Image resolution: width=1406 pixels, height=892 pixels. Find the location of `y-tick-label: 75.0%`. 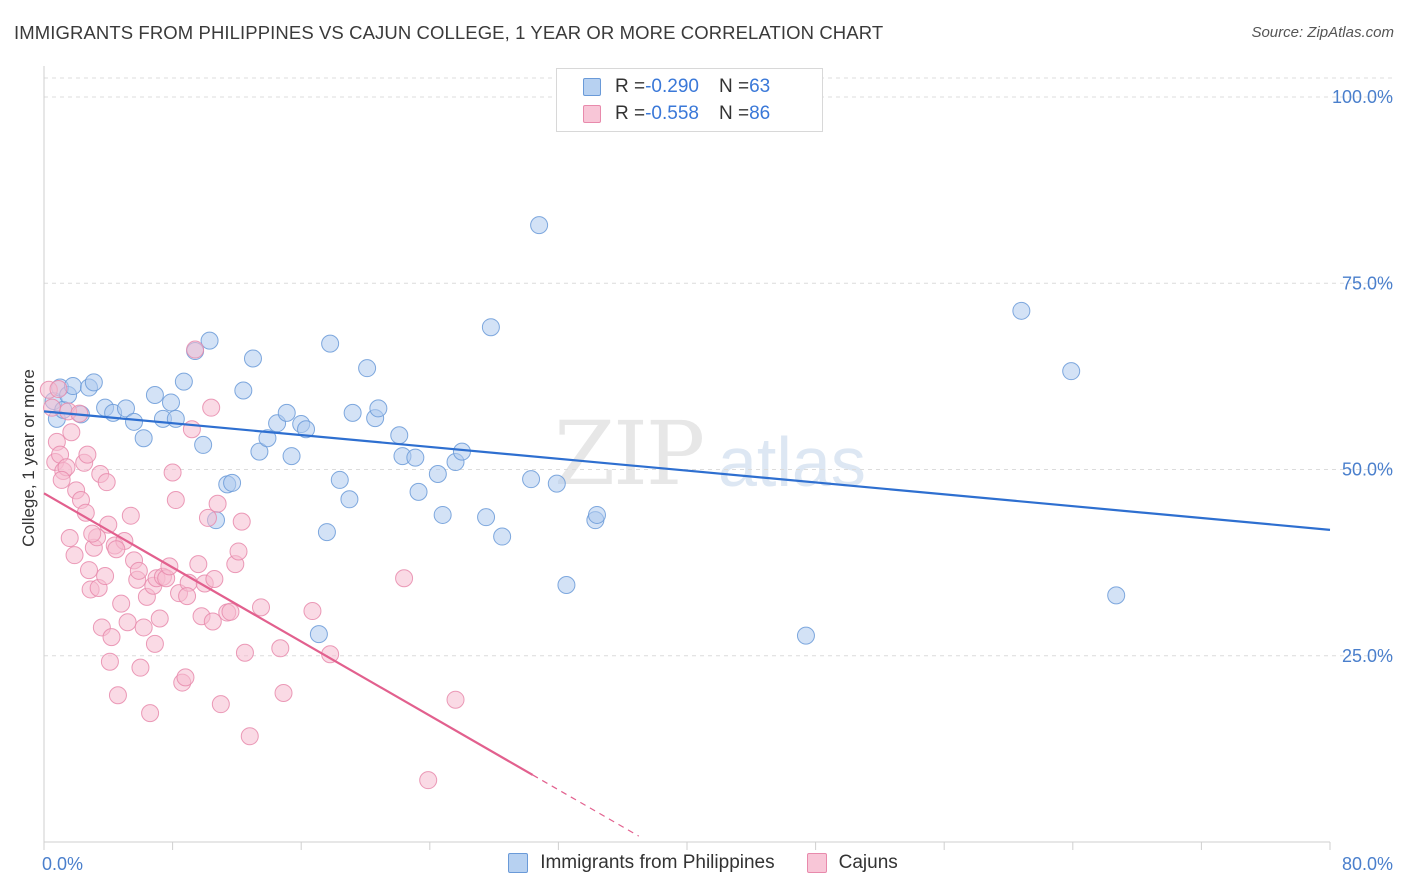

y-tick-label: 75.0% is located at coordinates (1367, 283).